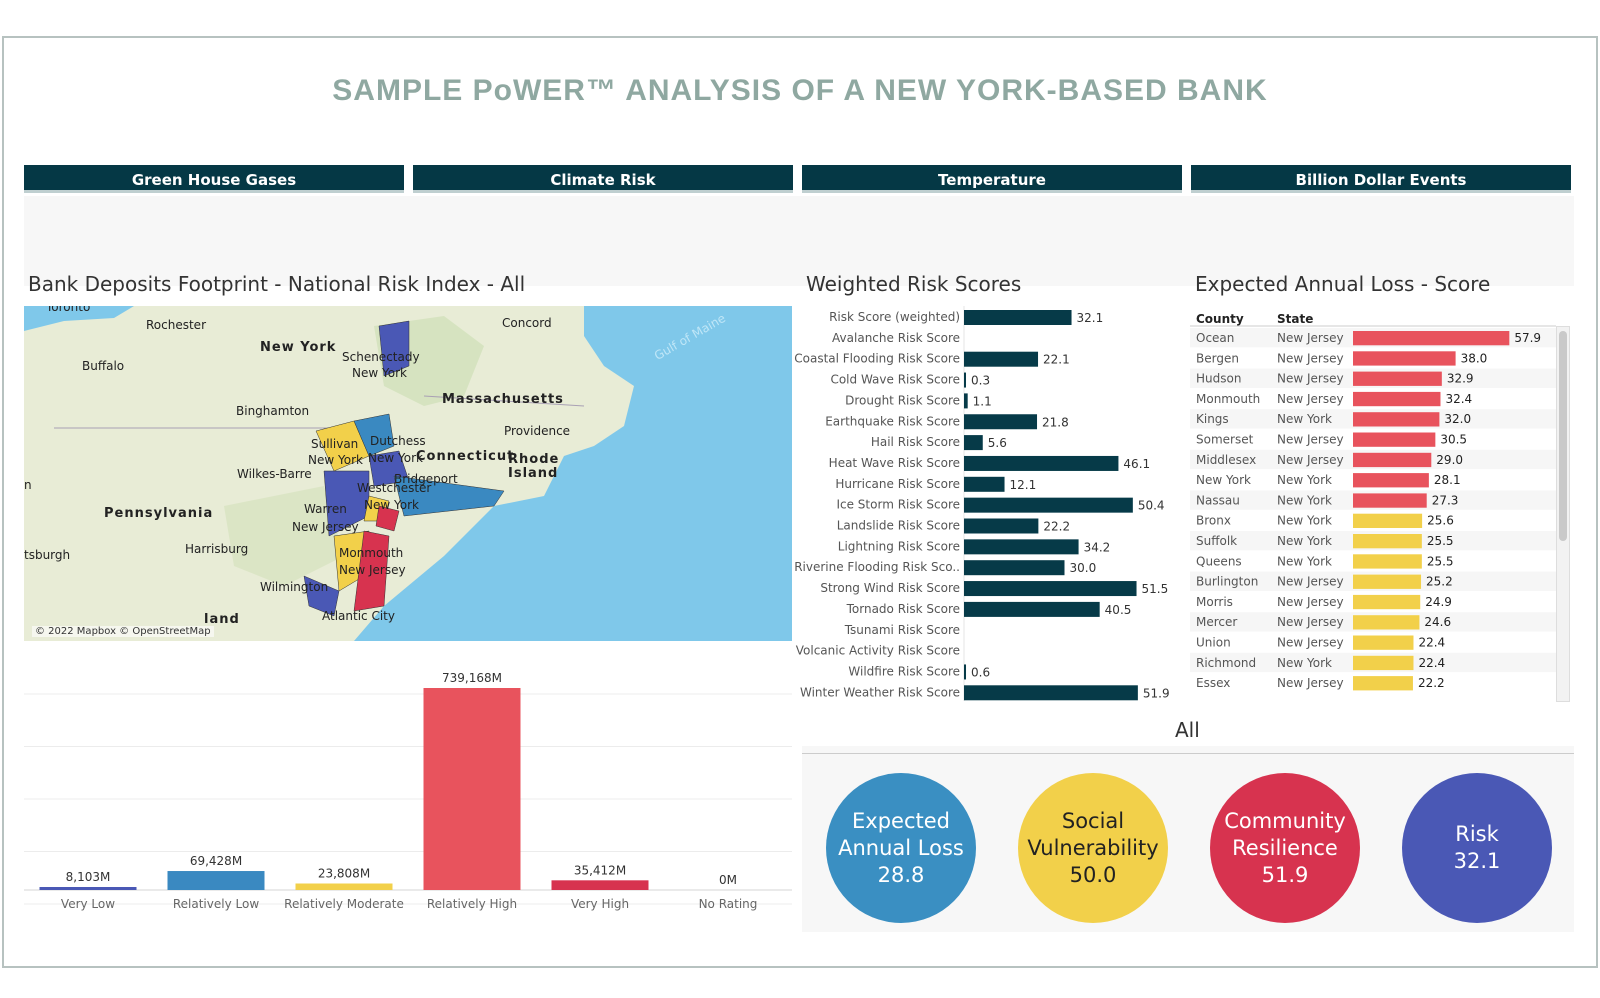 This screenshot has height=998, width=1600. I want to click on tab-climate-risk: Climate Risk, so click(603, 179).